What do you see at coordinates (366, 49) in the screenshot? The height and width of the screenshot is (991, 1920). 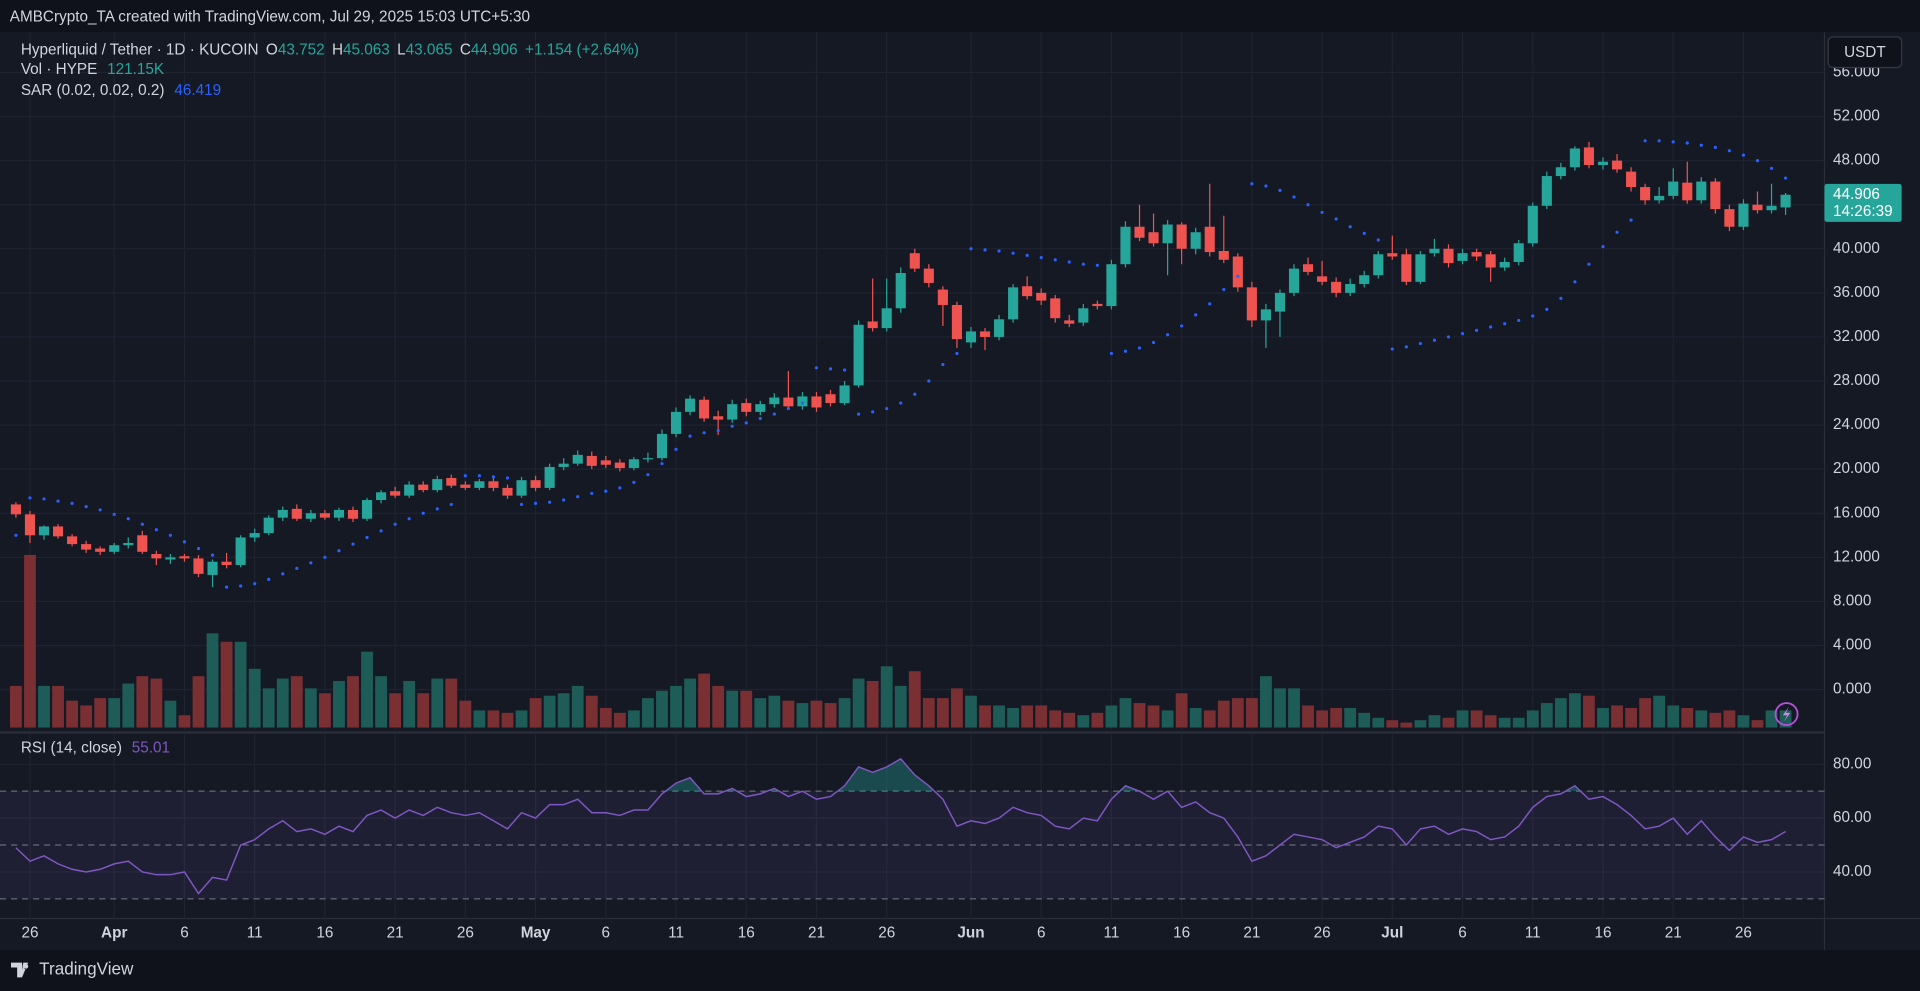 I see `high-value: 45.063` at bounding box center [366, 49].